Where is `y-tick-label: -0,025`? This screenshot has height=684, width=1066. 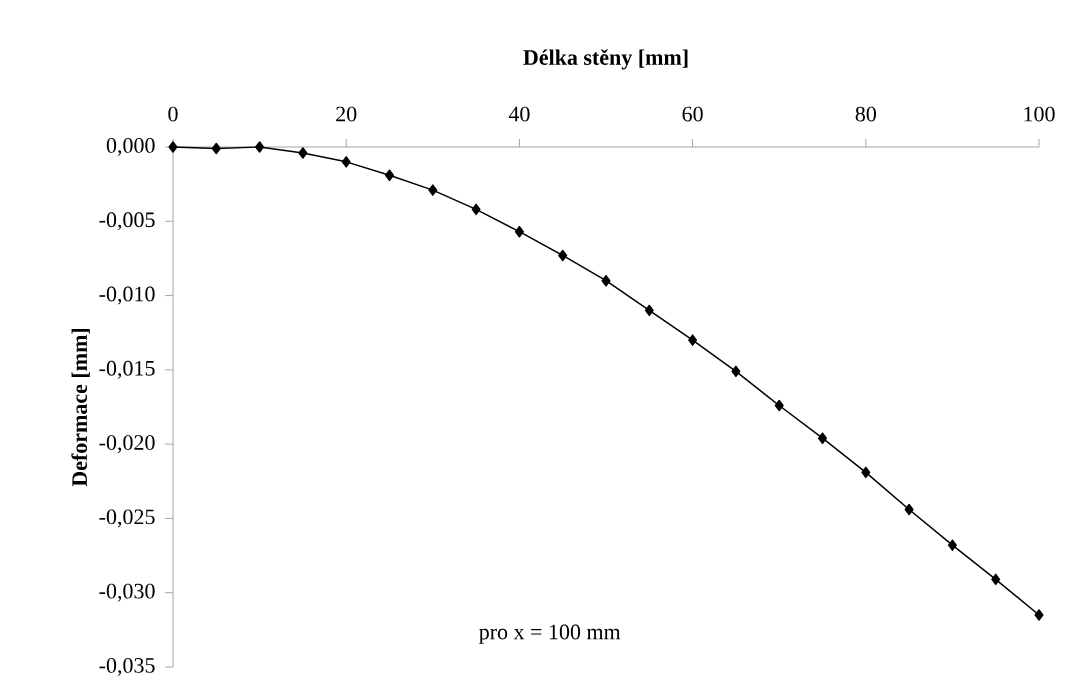
y-tick-label: -0,025 is located at coordinates (127, 518).